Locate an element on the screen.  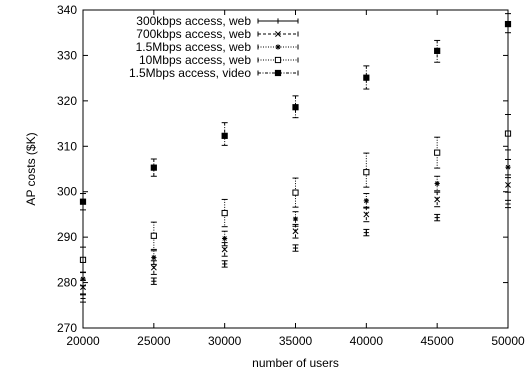
legend-entry-1: 700kbps access, web is located at coordinates (217, 34).